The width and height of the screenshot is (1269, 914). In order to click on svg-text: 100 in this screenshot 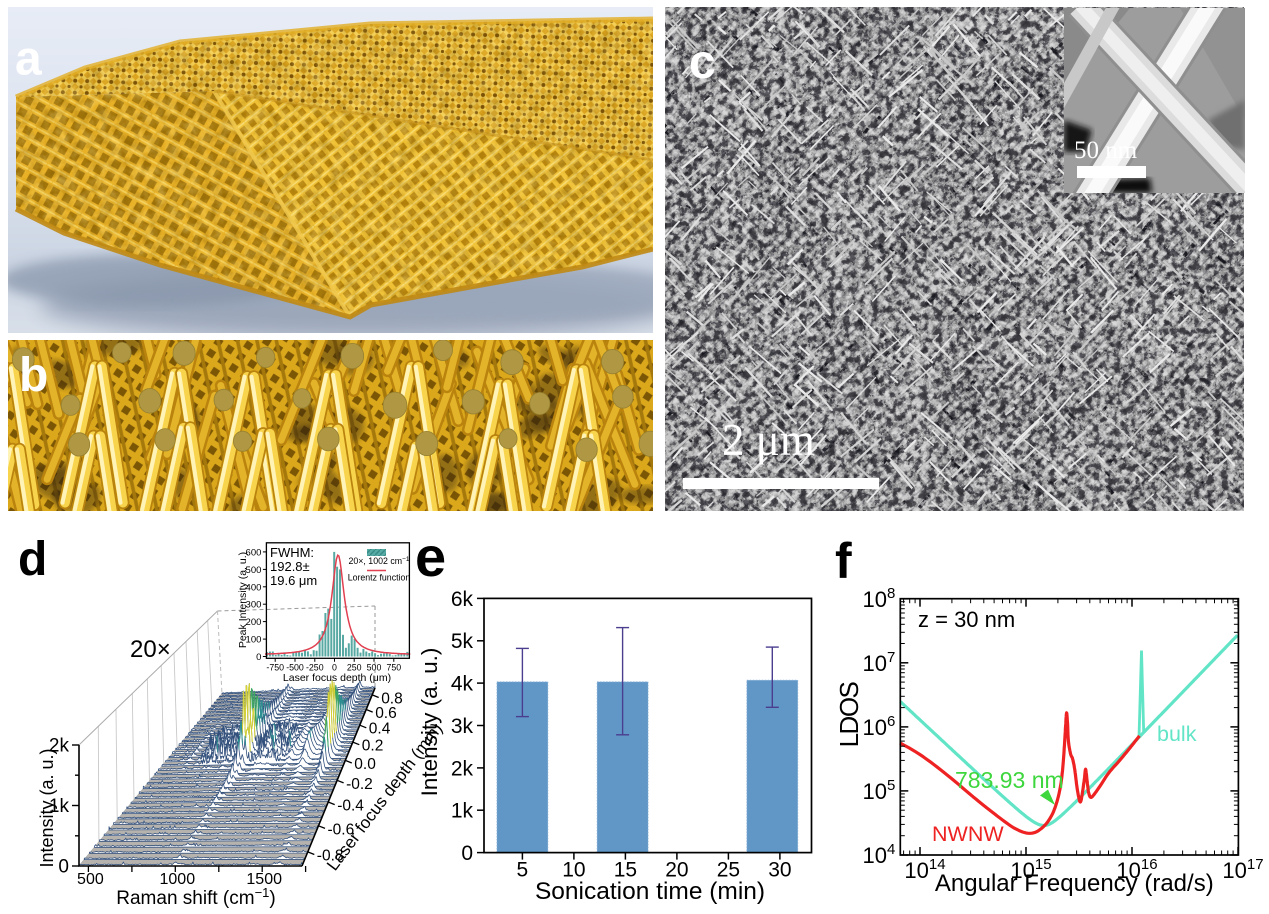, I will do `click(254, 640)`.